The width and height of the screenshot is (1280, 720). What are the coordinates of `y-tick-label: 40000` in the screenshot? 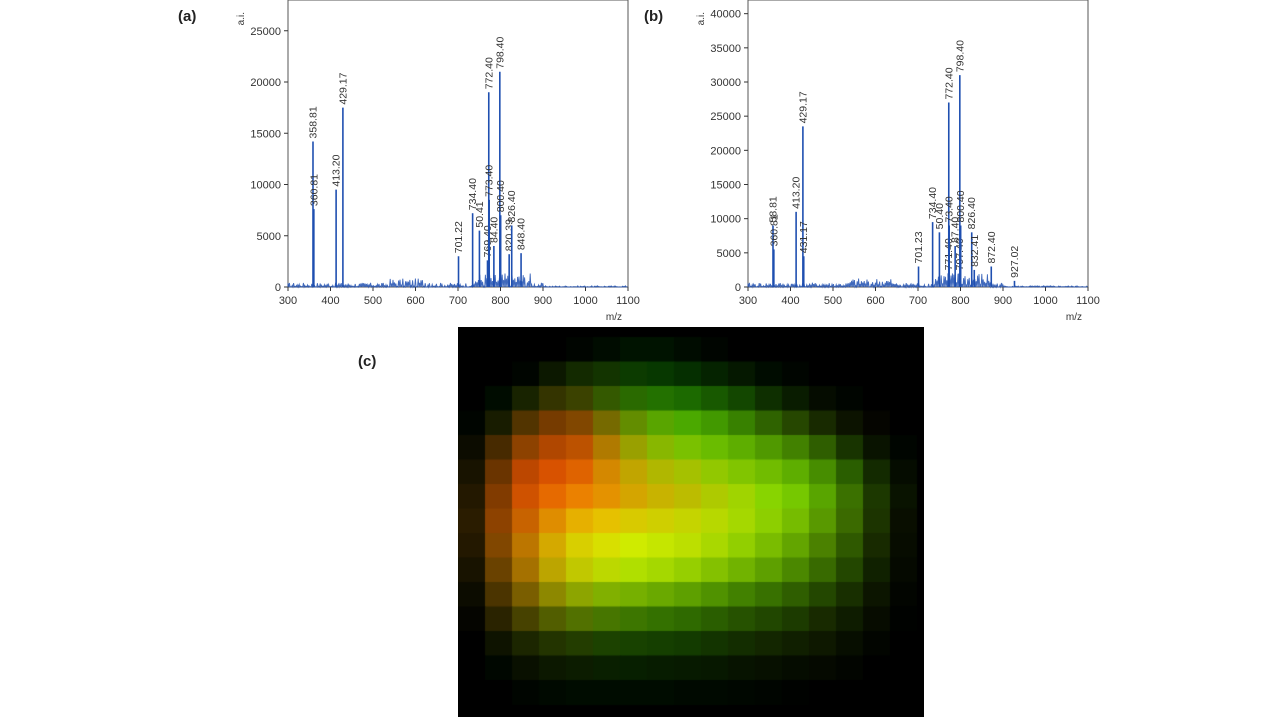 It's located at (725, 15).